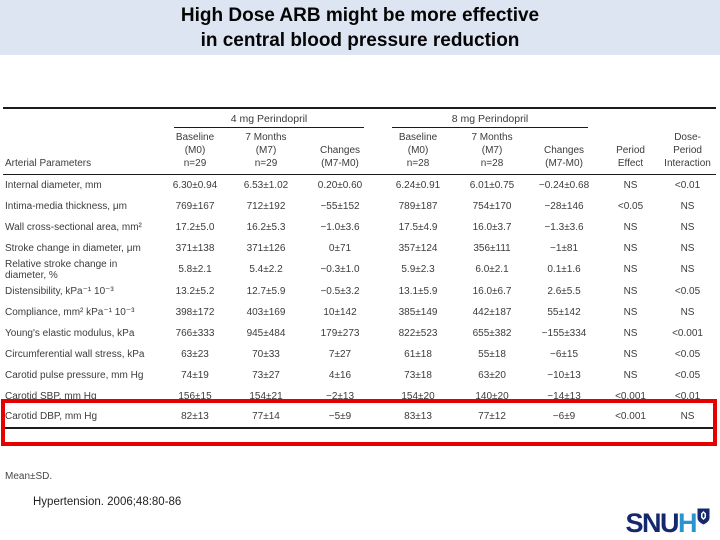 Image resolution: width=720 pixels, height=540 pixels. I want to click on row-label: Wall cross-sectional area, mm², so click(73, 227).